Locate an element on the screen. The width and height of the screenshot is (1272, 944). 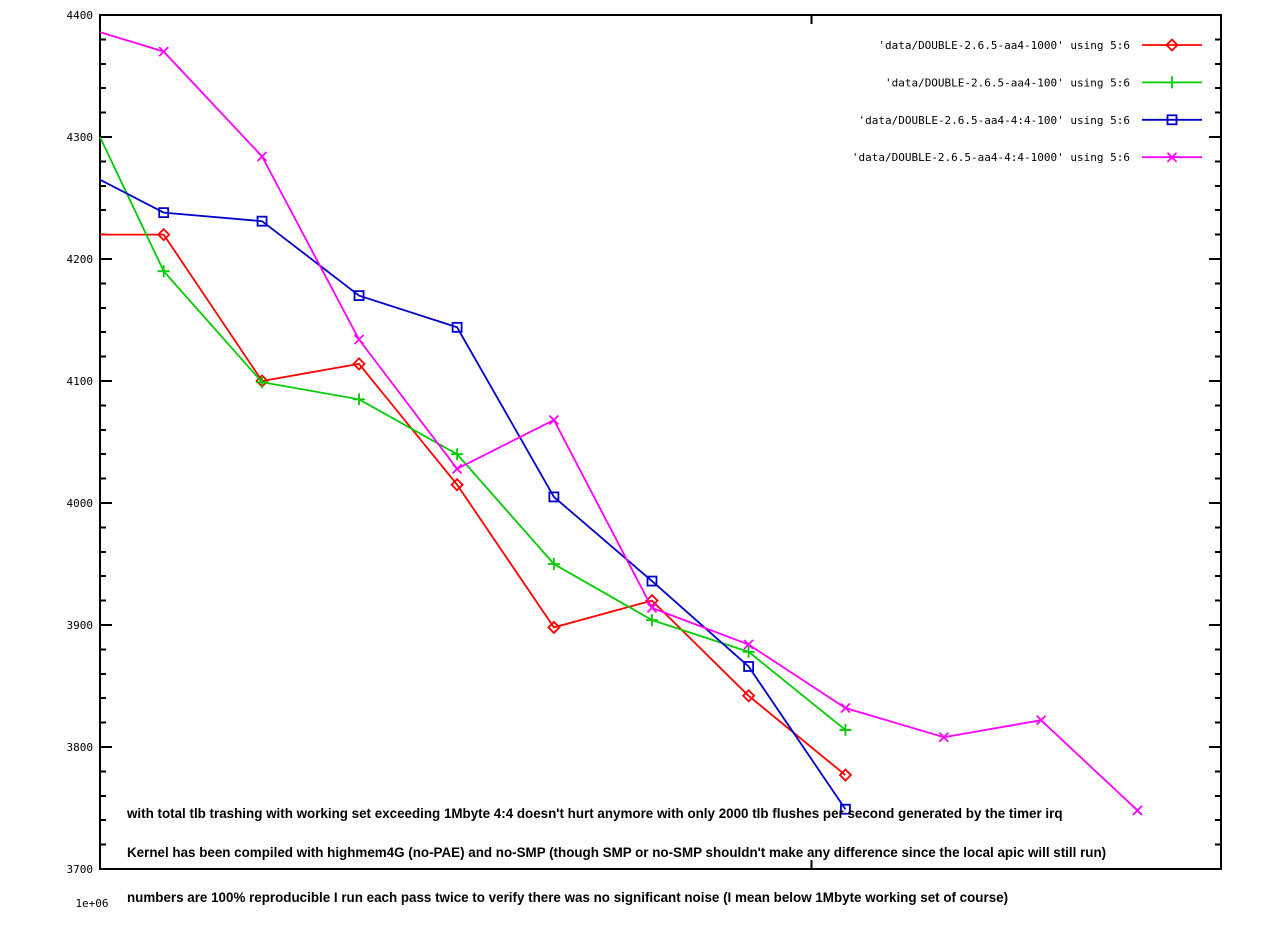
y-axis-tick-label: 3700 is located at coordinates (80, 869).